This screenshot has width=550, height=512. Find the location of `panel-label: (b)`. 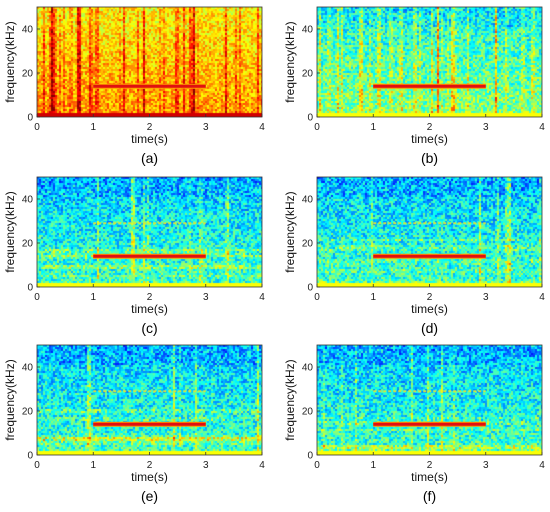

panel-label: (b) is located at coordinates (429, 158).